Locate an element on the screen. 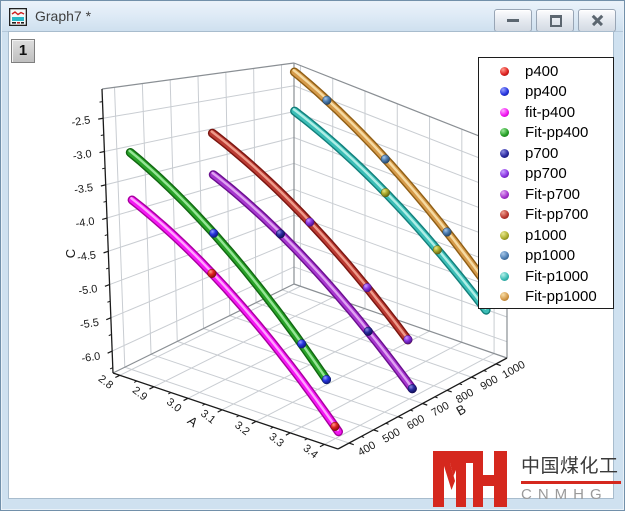 The width and height of the screenshot is (625, 511). tick-label: -6.0 is located at coordinates (91, 357).